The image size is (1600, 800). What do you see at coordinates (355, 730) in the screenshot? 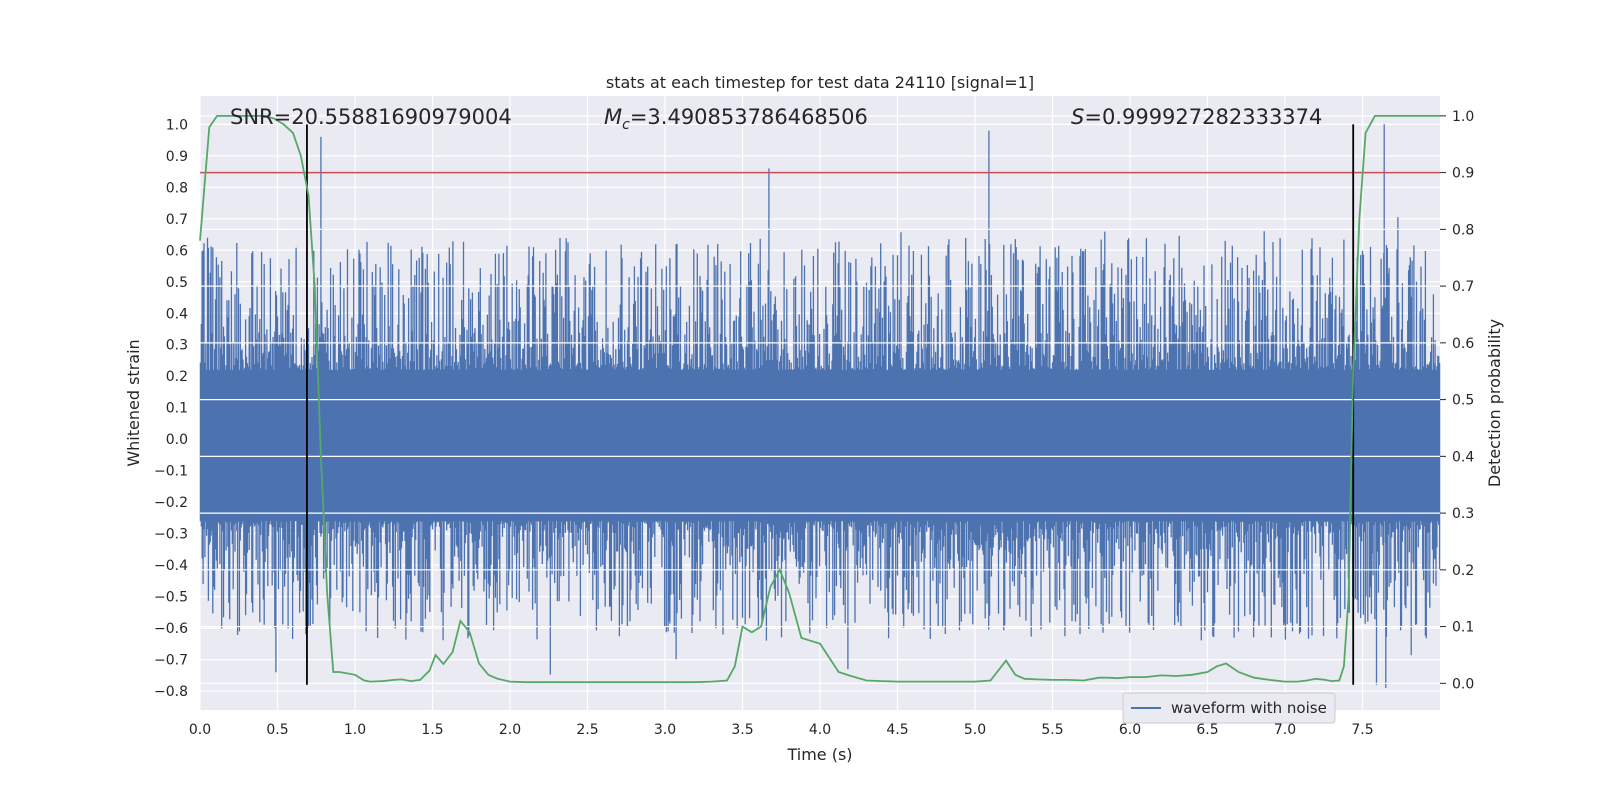
I see `x-tick-label: 1.0` at bounding box center [355, 730].